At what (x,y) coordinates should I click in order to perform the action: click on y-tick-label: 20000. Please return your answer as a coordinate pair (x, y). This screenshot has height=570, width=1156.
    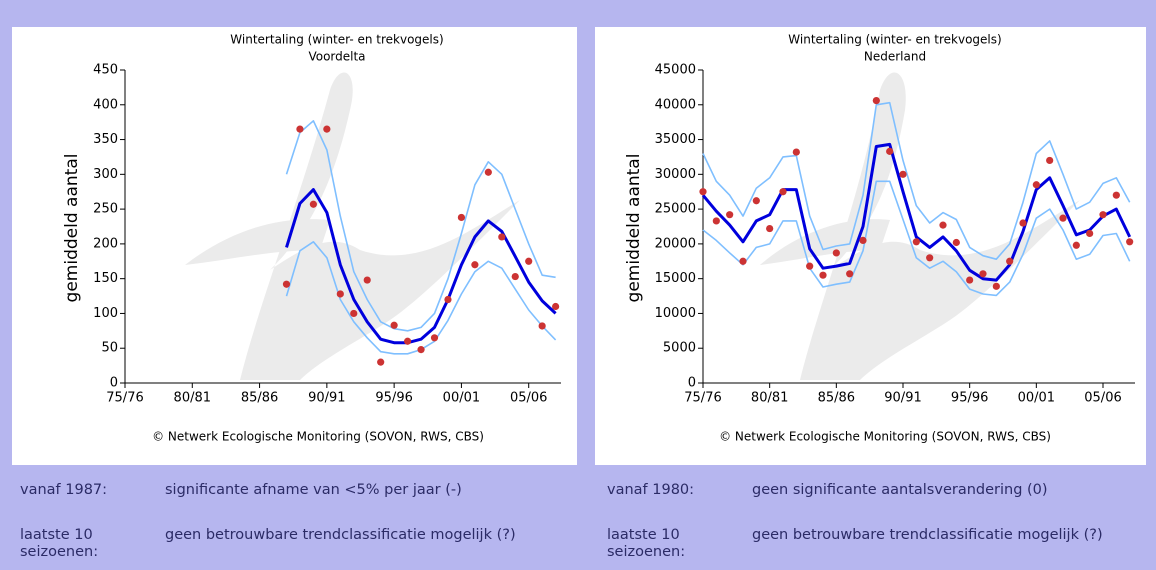
    Looking at the image, I should click on (675, 243).